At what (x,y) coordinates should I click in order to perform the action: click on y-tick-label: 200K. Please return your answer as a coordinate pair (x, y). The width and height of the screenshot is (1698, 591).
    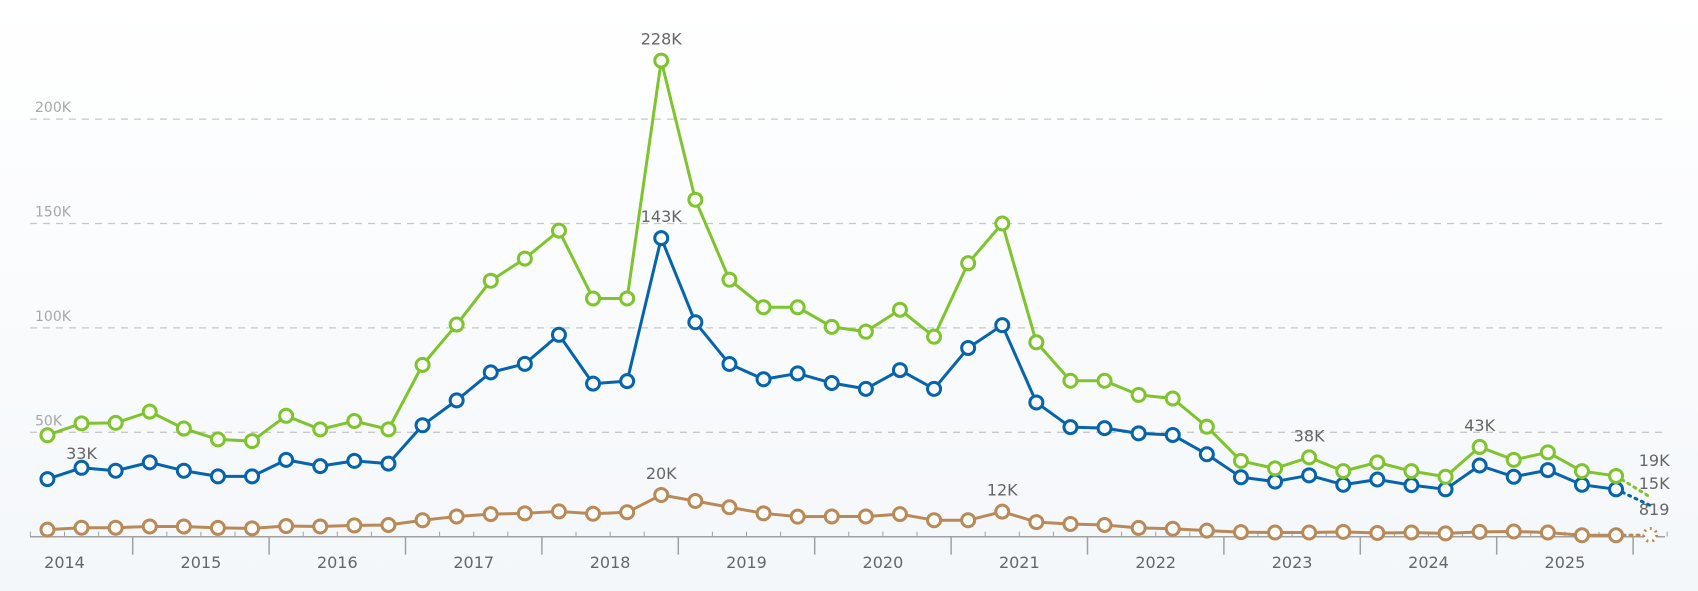
    Looking at the image, I should click on (53, 108).